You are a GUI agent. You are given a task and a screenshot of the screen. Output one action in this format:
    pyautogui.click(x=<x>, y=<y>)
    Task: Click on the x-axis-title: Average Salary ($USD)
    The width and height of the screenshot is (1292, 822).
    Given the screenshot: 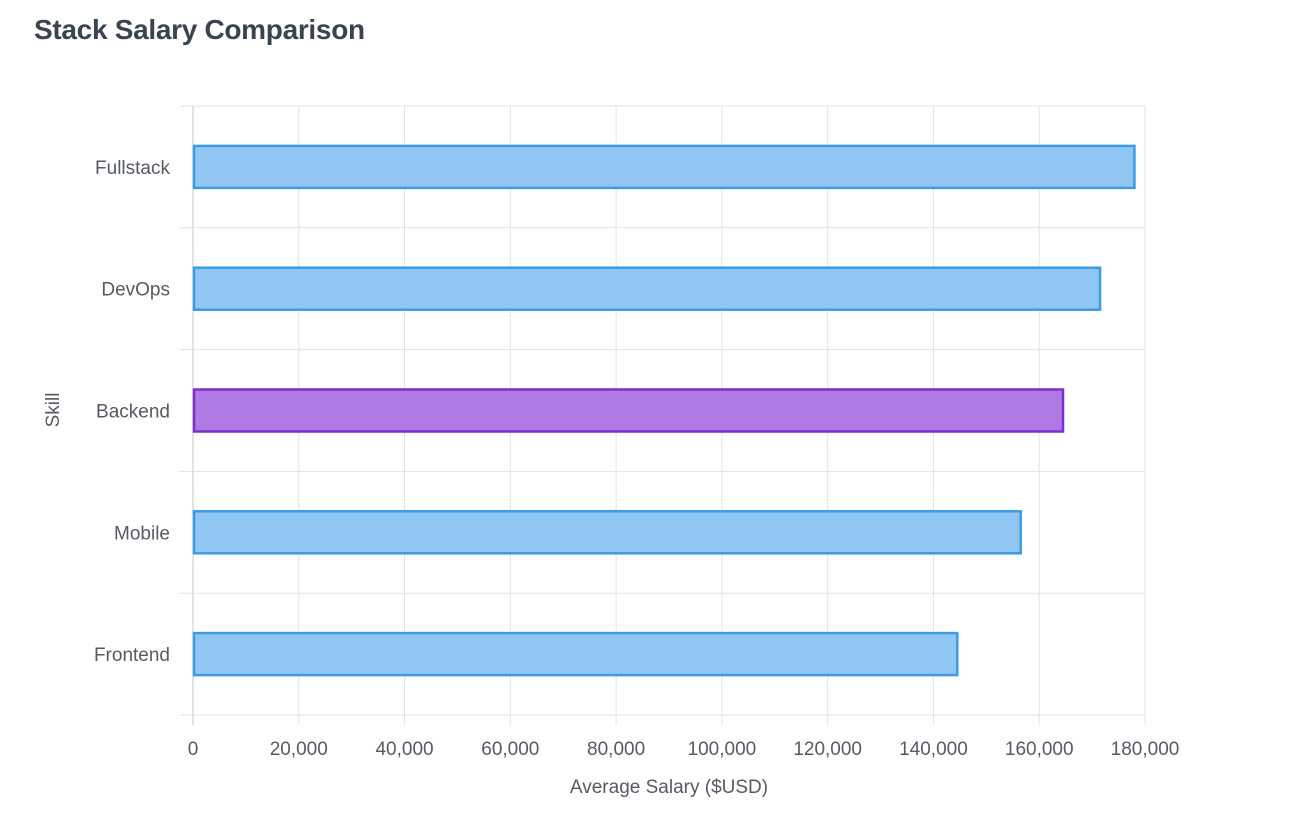 What is the action you would take?
    pyautogui.click(x=669, y=787)
    